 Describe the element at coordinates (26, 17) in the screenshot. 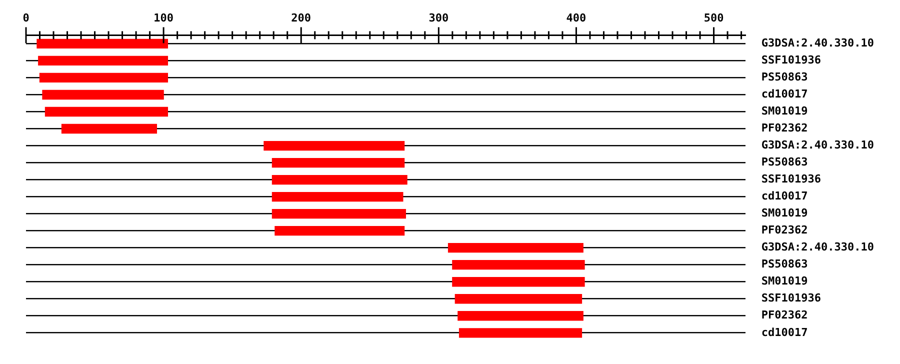

I see `x-tick-label: 0` at that location.